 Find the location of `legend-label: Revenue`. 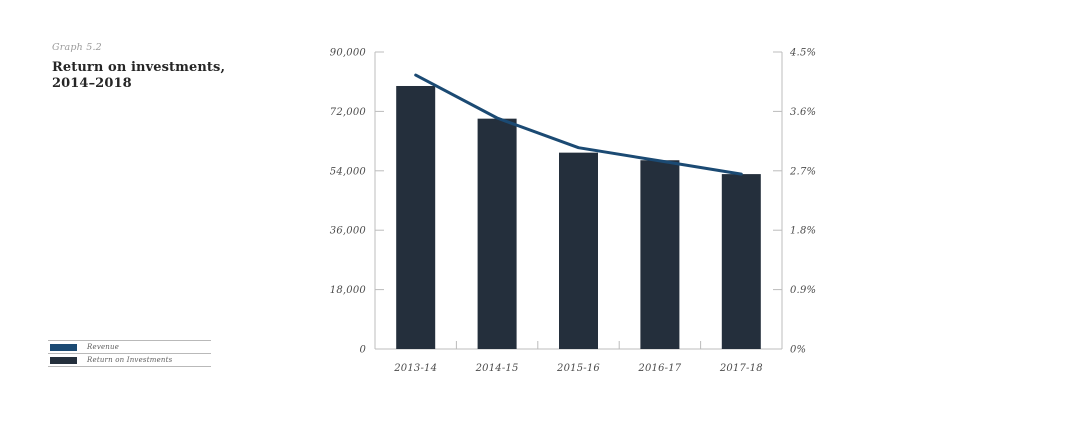

legend-label: Revenue is located at coordinates (103, 347).